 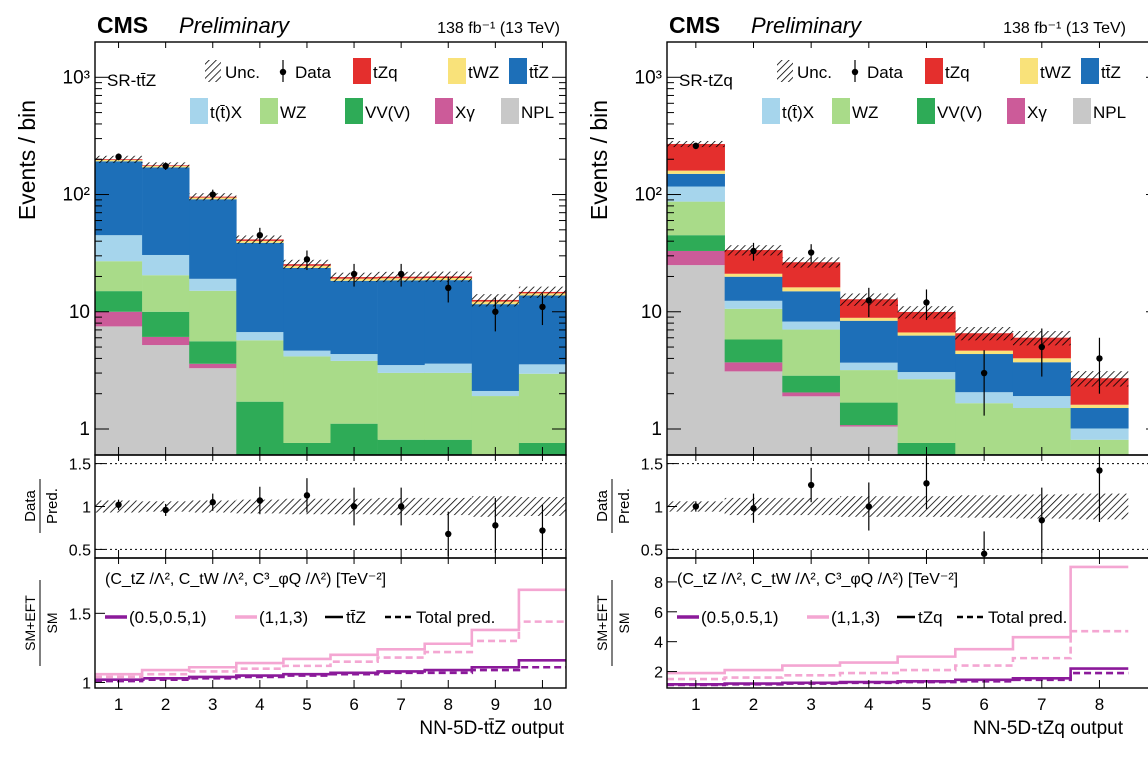 I want to click on eft-ylabel-bottom: SM, so click(x=52, y=623).